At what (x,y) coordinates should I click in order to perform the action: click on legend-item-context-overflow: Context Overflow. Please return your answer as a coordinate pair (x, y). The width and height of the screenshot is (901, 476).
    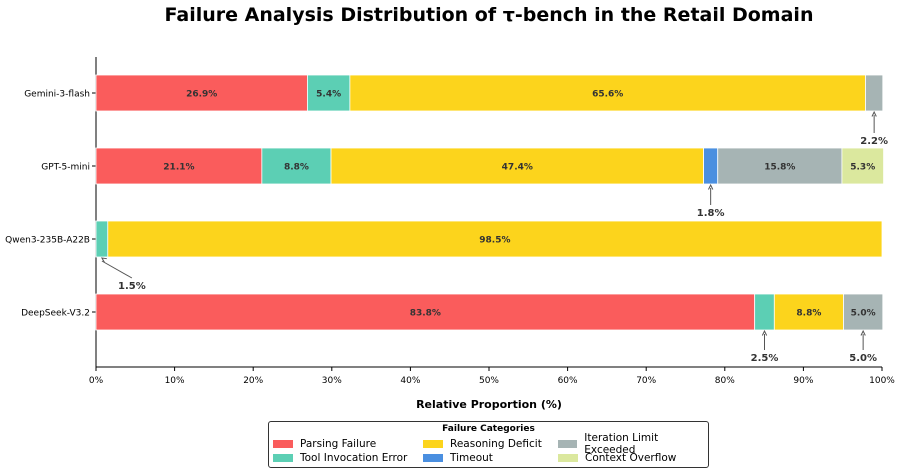
    Looking at the image, I should click on (617, 458).